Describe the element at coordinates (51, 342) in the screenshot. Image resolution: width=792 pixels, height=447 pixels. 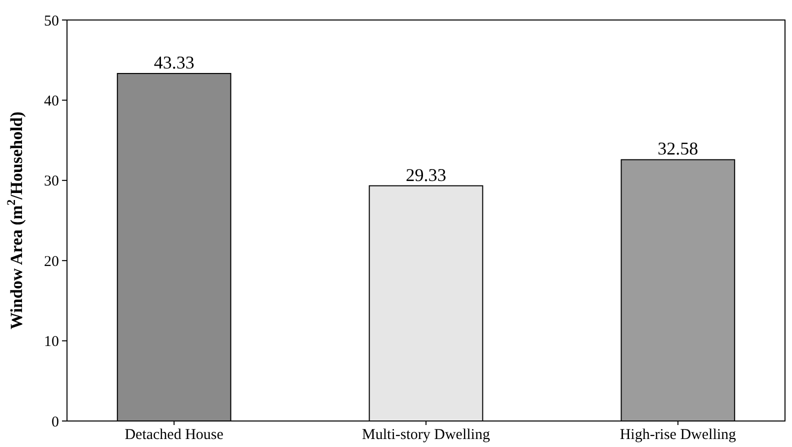
I see `y-tick-label: 10` at that location.